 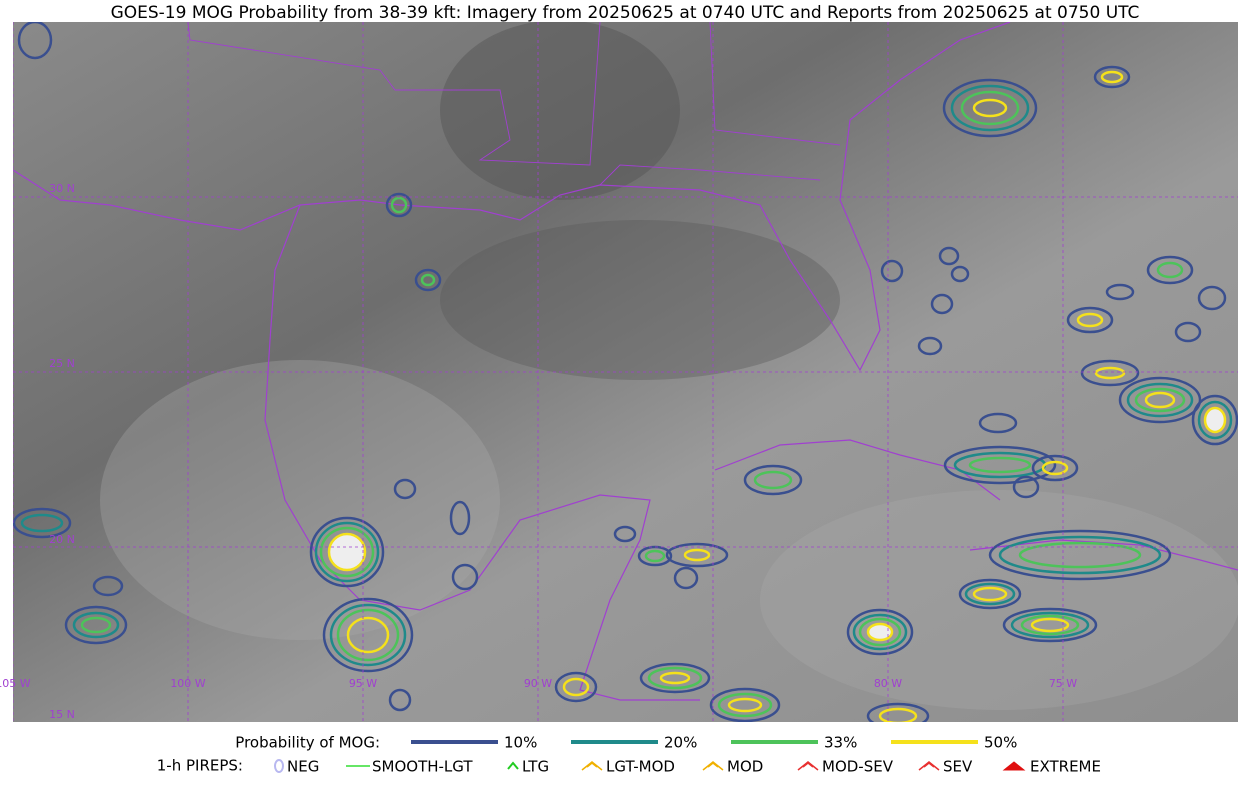 What do you see at coordinates (422, 767) in the screenshot?
I see `pirep-label: SMOOTH-LGT` at bounding box center [422, 767].